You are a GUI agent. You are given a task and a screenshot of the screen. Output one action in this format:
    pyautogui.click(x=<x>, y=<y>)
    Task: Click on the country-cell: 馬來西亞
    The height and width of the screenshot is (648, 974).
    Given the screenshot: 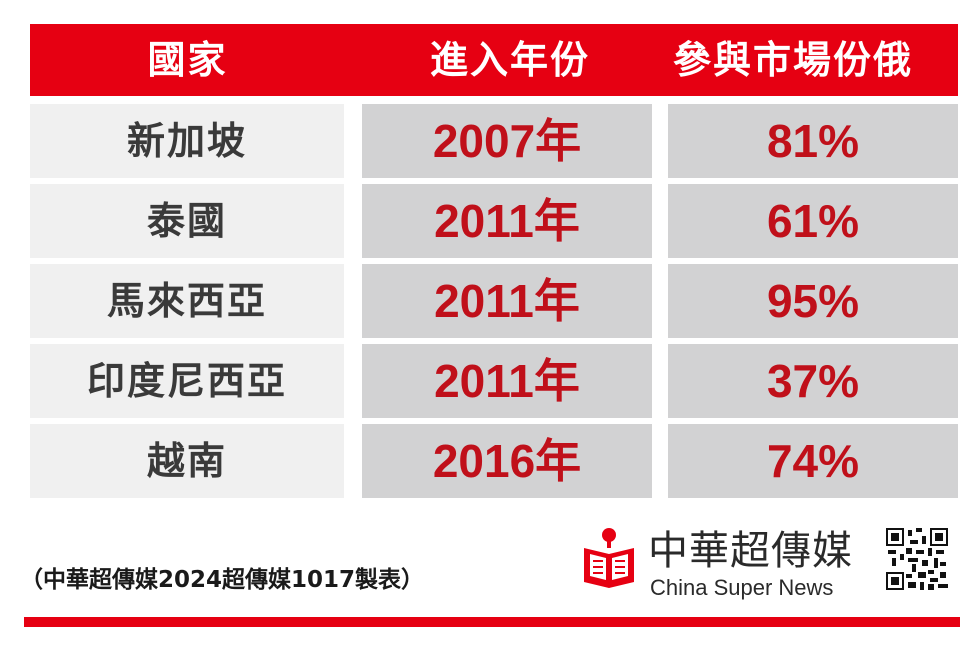 What is the action you would take?
    pyautogui.click(x=187, y=301)
    